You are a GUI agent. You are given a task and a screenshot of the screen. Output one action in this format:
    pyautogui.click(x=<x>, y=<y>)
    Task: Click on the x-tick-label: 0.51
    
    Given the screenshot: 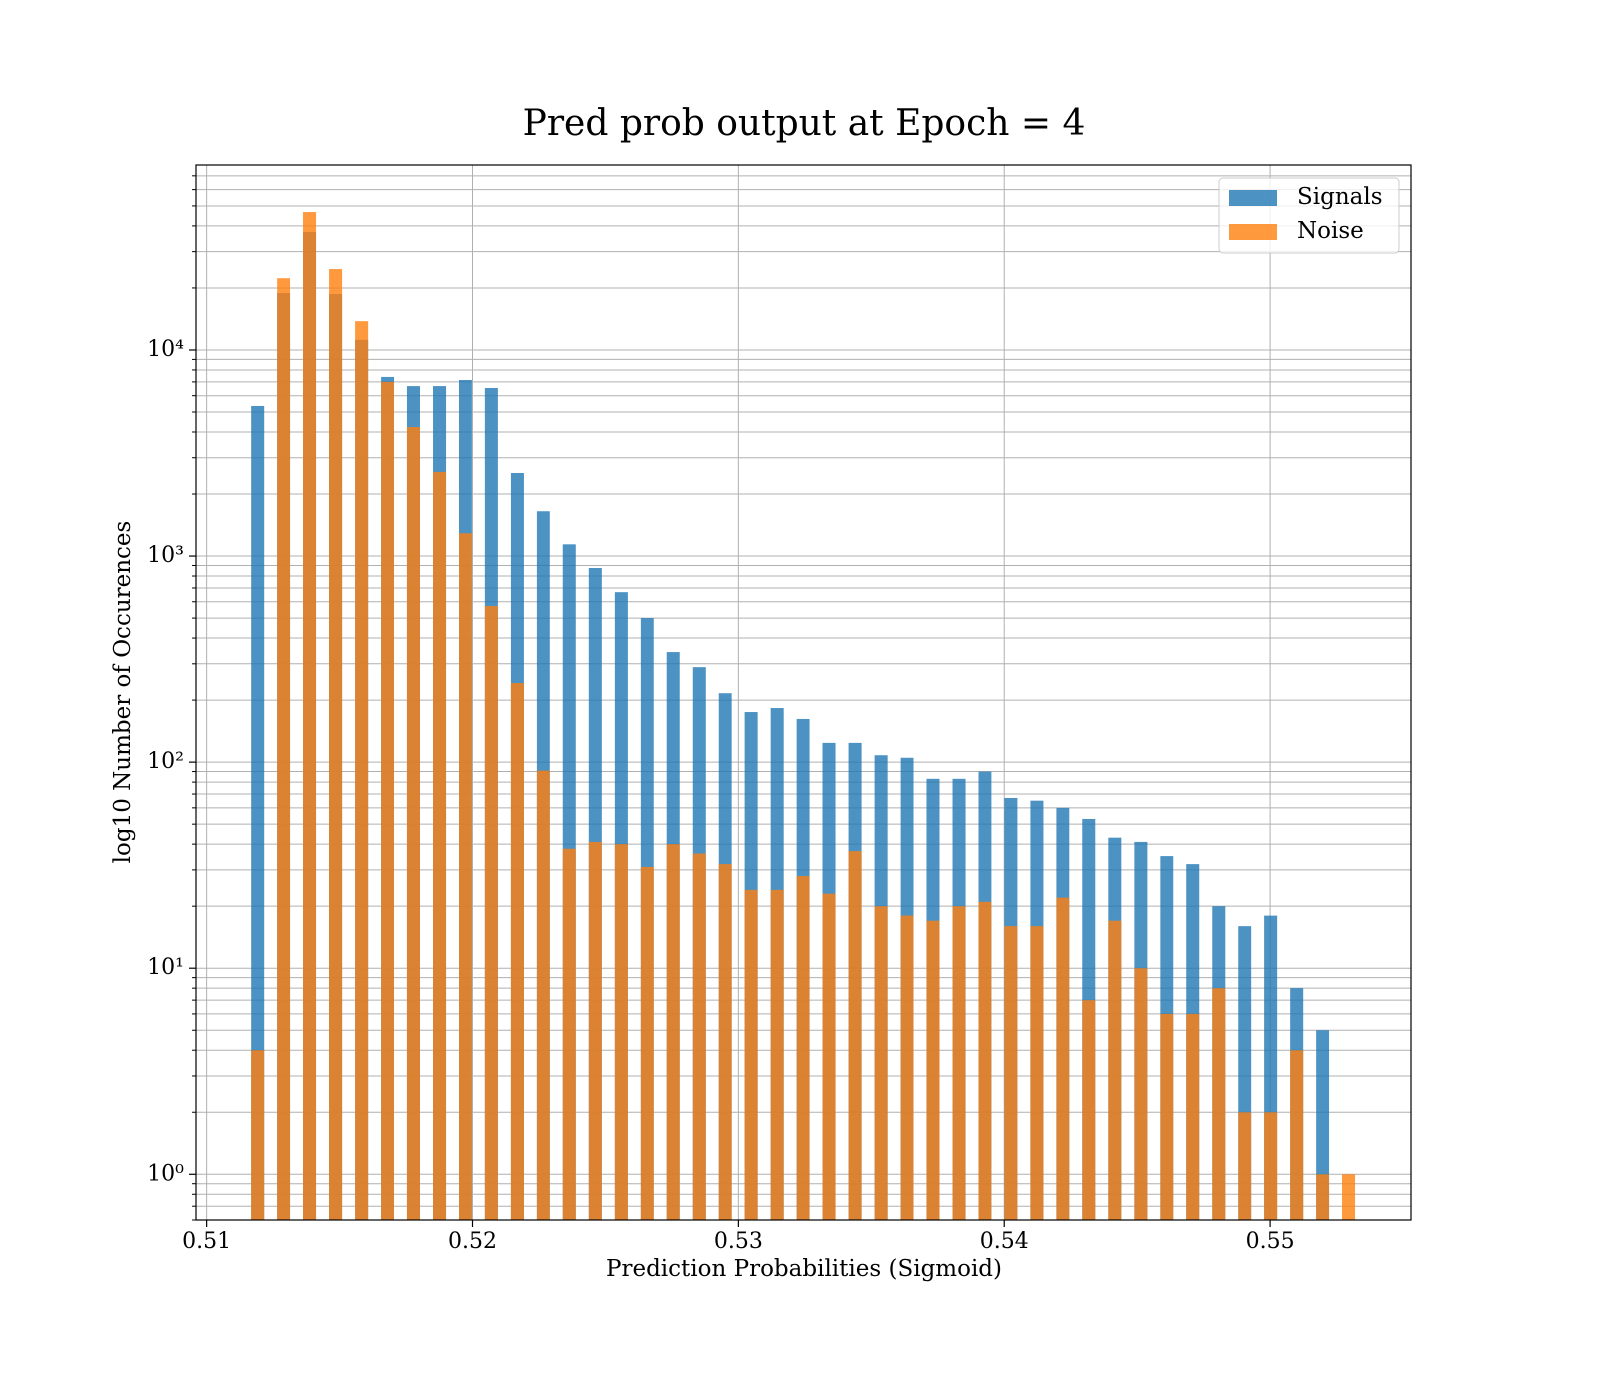 What is the action you would take?
    pyautogui.click(x=206, y=1241)
    